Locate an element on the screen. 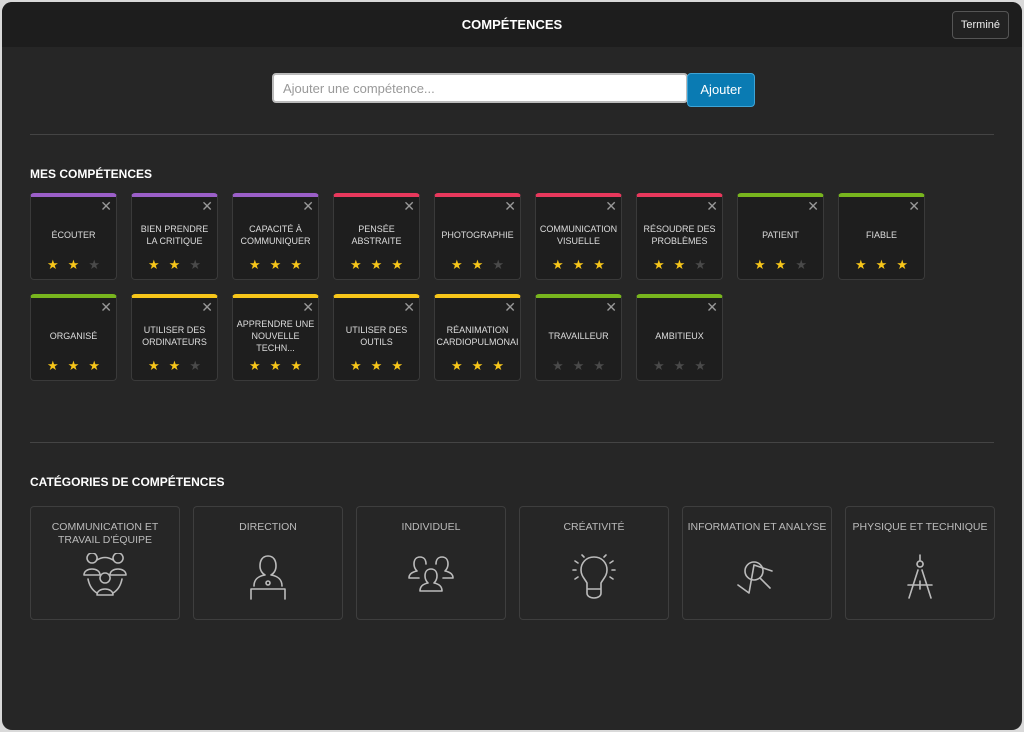 This screenshot has width=1024, height=732. skill-card: ✕ AMBITIEUX ★★★ is located at coordinates (679, 337).